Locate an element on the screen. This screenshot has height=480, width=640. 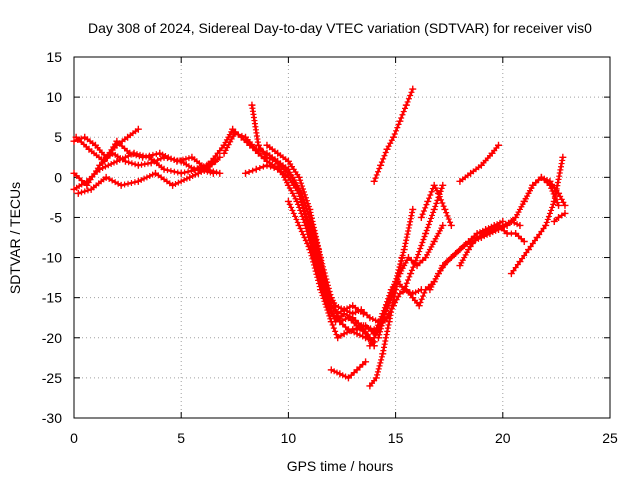
series-s18 is located at coordinates (393, 135).